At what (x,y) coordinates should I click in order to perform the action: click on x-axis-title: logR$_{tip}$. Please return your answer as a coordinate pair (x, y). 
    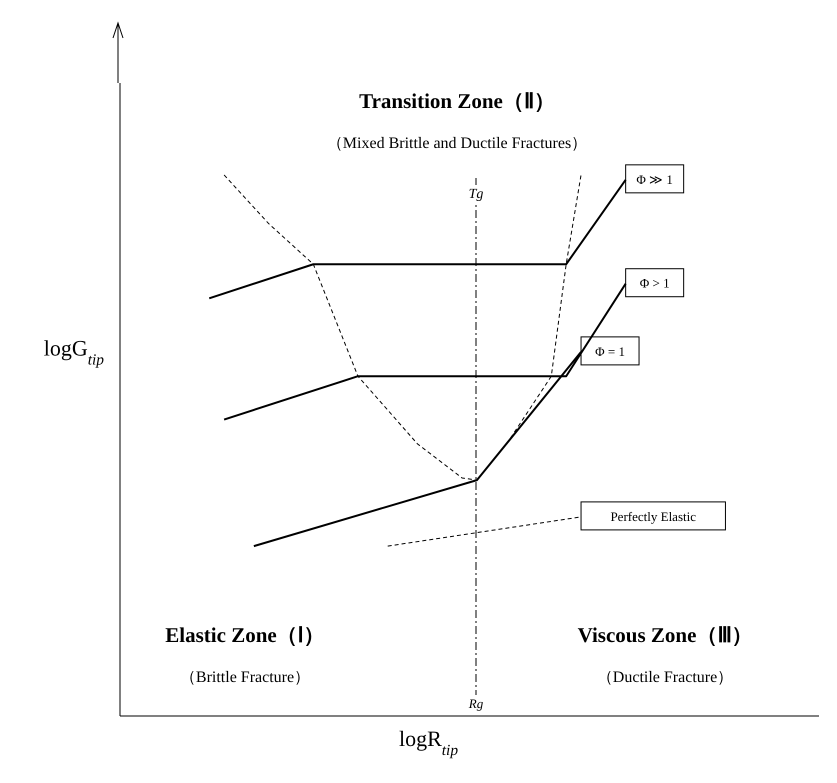
    Looking at the image, I should click on (428, 742).